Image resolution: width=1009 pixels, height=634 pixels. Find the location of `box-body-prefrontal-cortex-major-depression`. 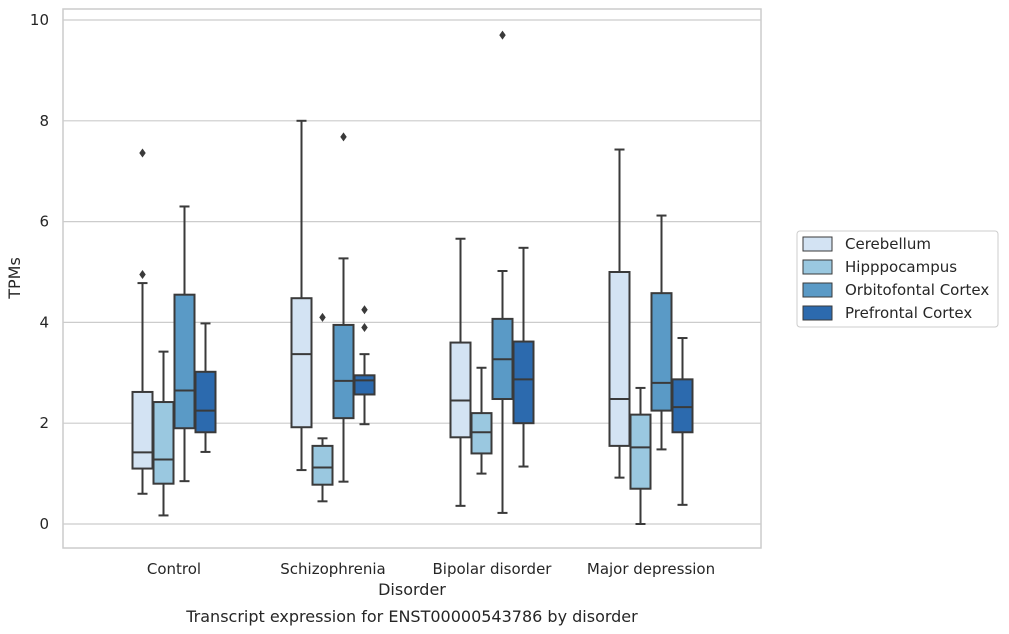

box-body-prefrontal-cortex-major-depression is located at coordinates (682, 406).